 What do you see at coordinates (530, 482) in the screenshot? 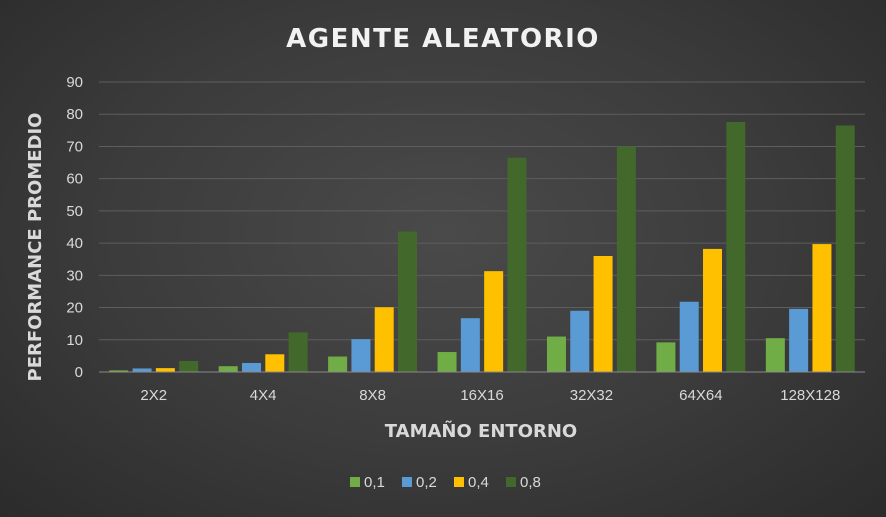
I see `legend-label: 0,8` at bounding box center [530, 482].